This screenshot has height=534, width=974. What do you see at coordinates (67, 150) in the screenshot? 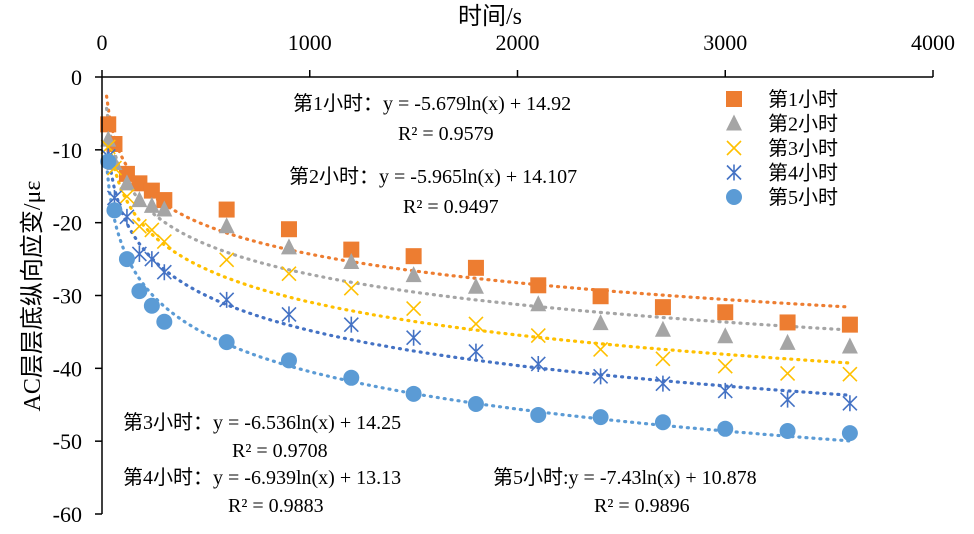
I see `y-tick-label: -10` at bounding box center [67, 150].